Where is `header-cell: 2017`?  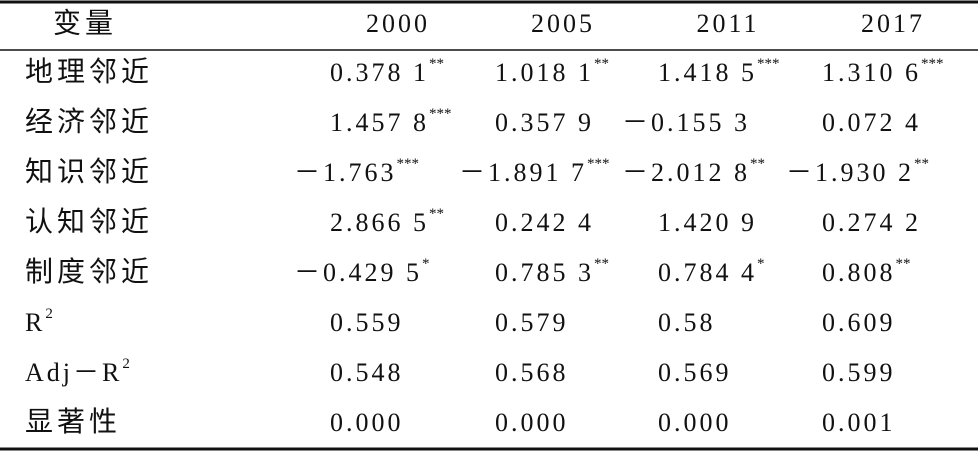 header-cell: 2017 is located at coordinates (893, 23).